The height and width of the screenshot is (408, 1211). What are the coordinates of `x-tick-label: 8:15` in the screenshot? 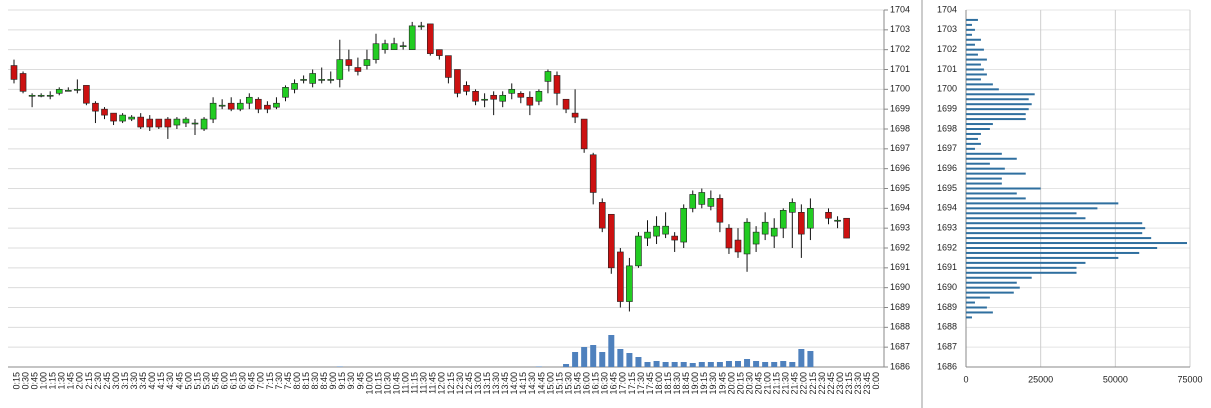 It's located at (306, 381).